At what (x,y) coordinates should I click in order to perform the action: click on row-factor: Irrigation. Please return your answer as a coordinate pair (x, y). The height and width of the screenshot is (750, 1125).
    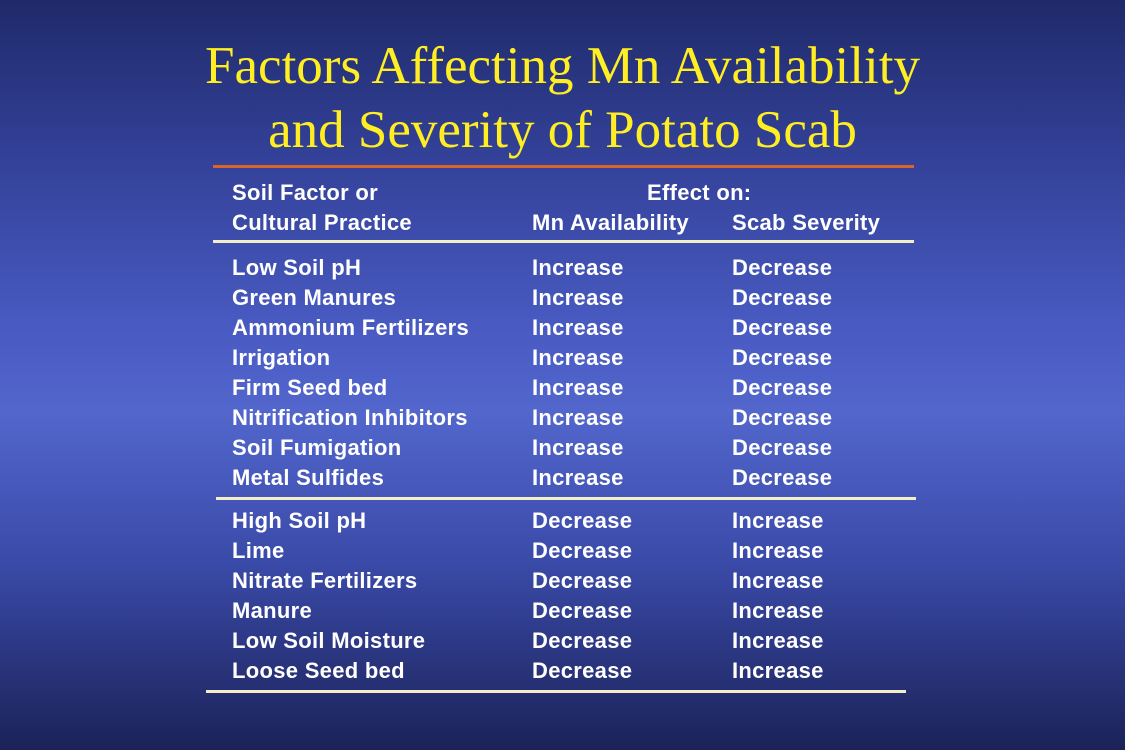
    Looking at the image, I should click on (281, 357).